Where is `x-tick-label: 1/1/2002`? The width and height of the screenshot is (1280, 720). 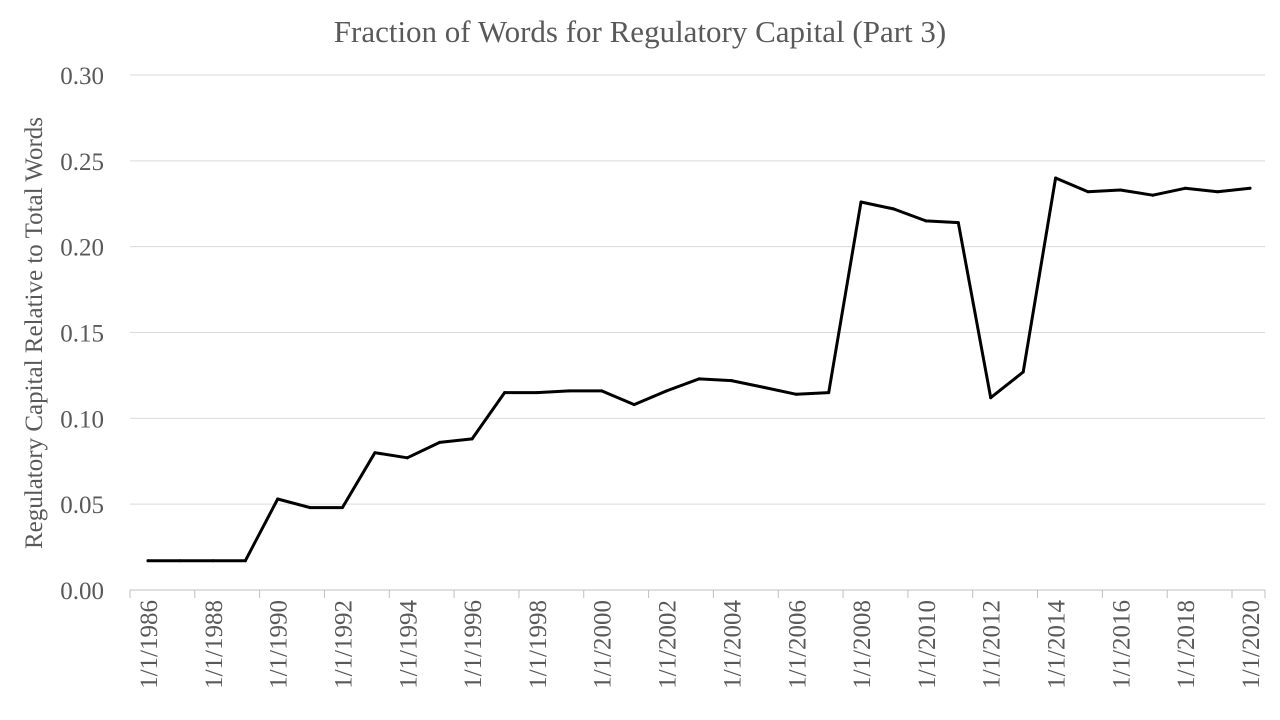
x-tick-label: 1/1/2002 is located at coordinates (668, 644).